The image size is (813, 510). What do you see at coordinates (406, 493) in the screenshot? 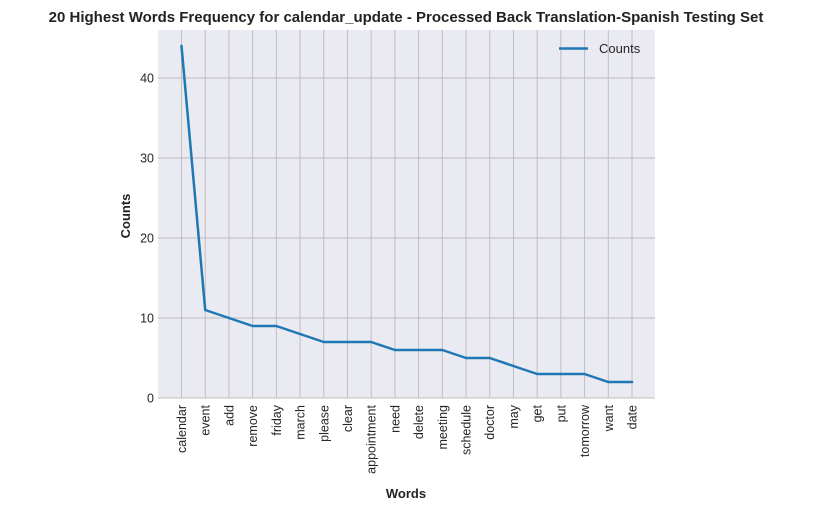
I see `x-axis-label: Words` at bounding box center [406, 493].